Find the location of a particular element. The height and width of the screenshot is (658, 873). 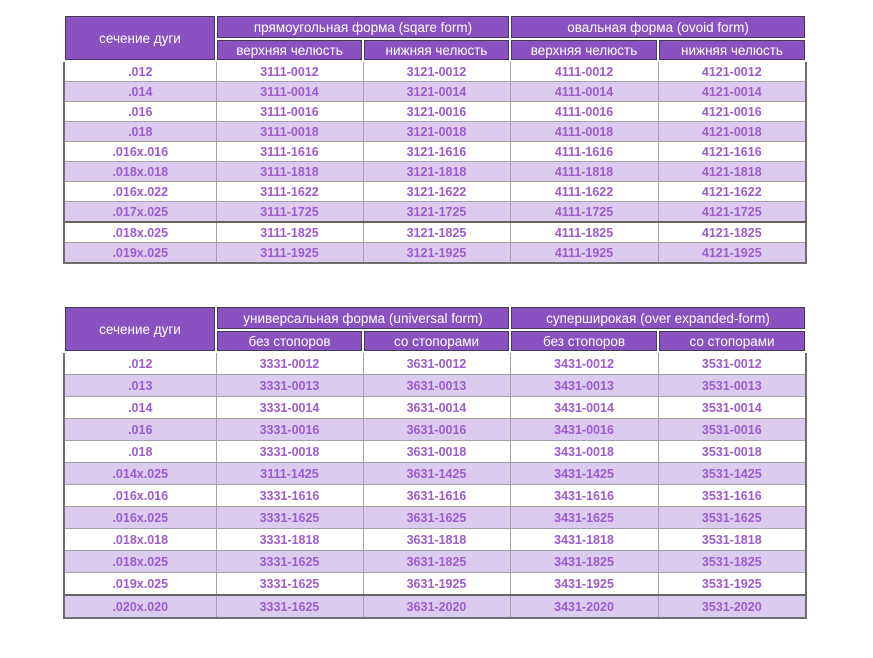

table-row: .018 3111-0018 3121-0018 4111-0018 4121-0018 is located at coordinates (435, 131).